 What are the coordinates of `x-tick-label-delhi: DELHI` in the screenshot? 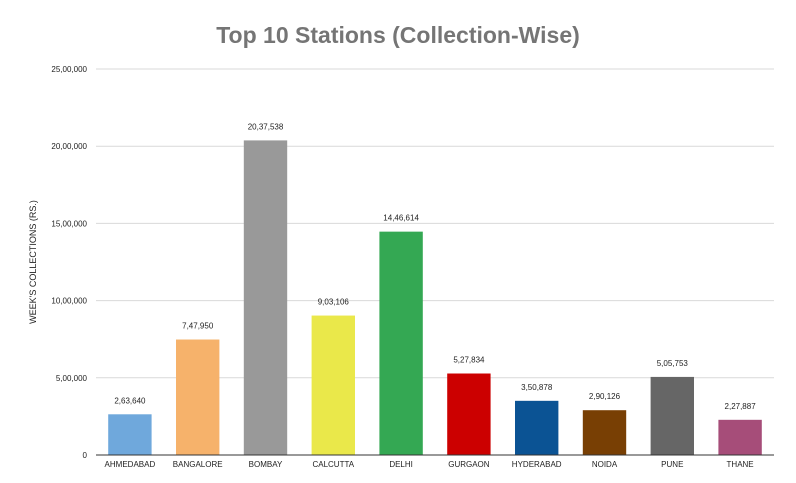 It's located at (401, 464).